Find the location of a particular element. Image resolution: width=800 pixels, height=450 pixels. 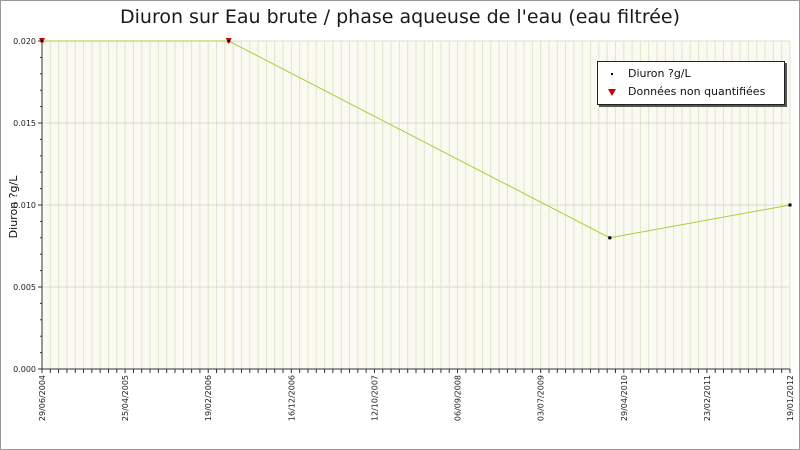

x-tick-label: 23/02/2011 is located at coordinates (707, 398).